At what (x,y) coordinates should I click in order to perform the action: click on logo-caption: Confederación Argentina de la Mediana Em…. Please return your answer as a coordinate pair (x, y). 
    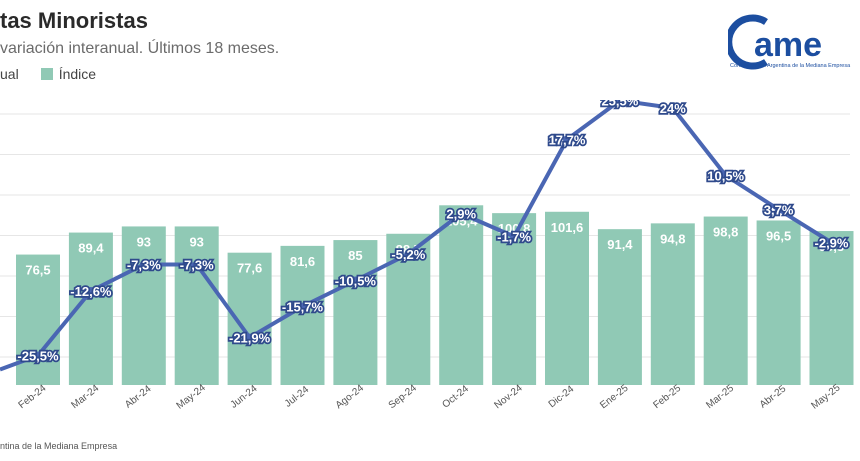
    Looking at the image, I should click on (790, 66).